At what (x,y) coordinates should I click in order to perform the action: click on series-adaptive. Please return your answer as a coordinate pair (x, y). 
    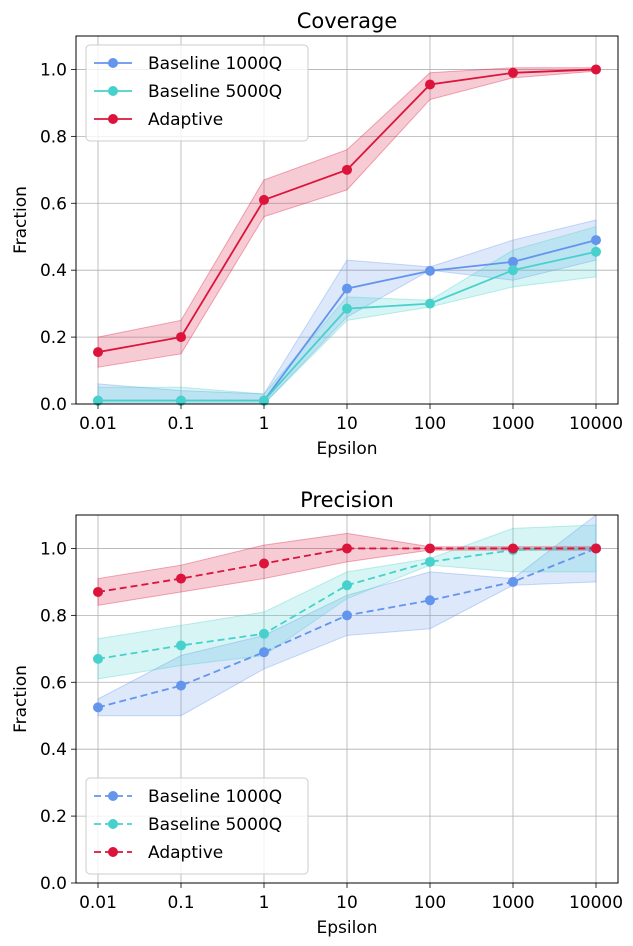
    Looking at the image, I should click on (347, 570).